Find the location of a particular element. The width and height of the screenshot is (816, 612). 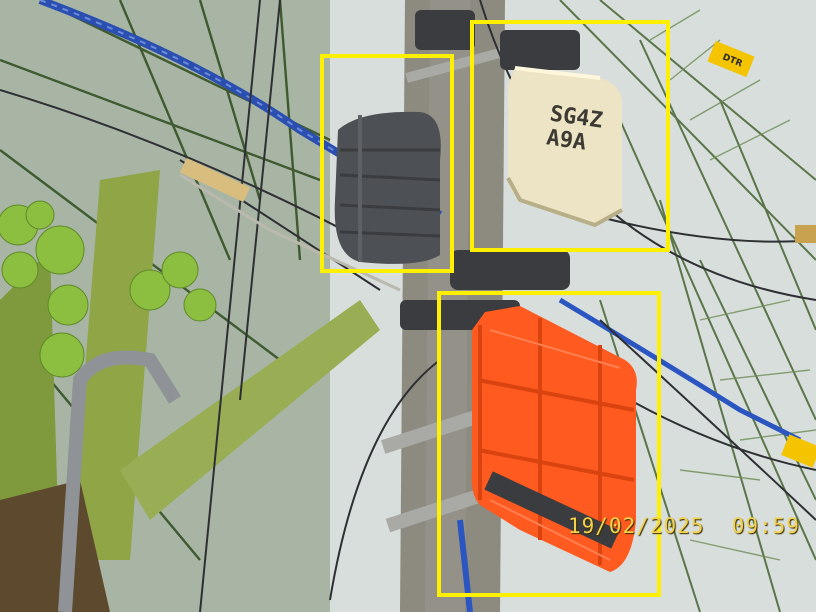

highlight-box-gray-enclosure is located at coordinates (387, 163).